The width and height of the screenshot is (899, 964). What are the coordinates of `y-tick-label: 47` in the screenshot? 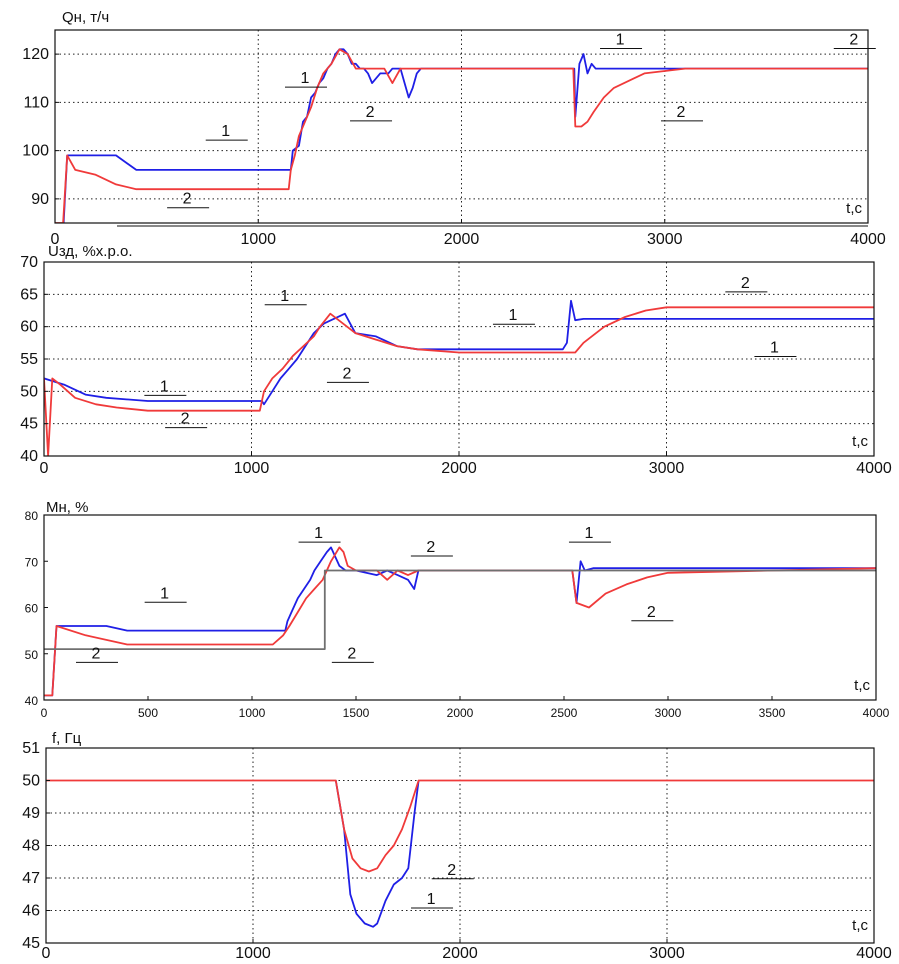 It's located at (31, 878).